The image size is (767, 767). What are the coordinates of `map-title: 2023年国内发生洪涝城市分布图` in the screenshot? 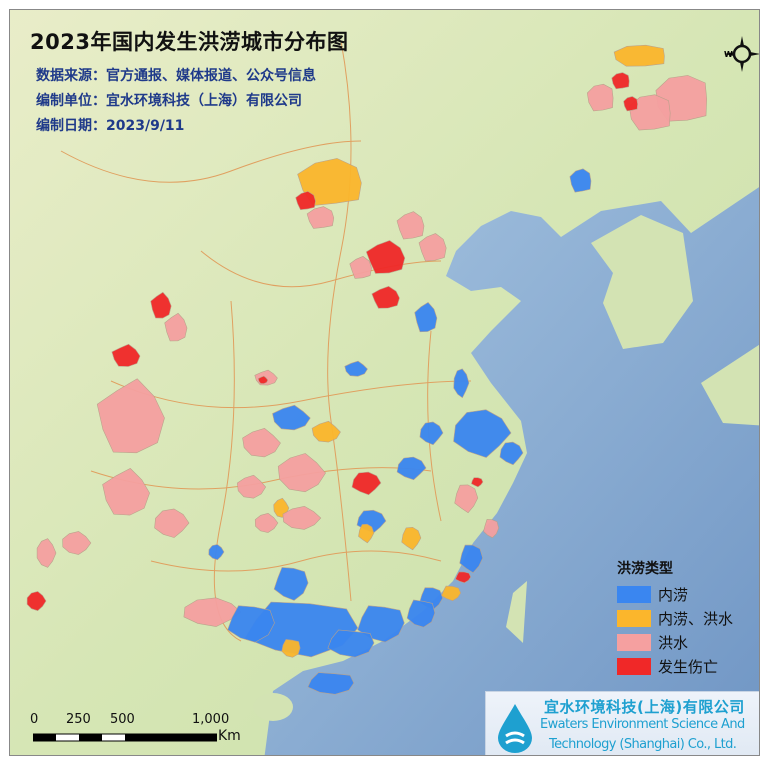 It's located at (189, 42).